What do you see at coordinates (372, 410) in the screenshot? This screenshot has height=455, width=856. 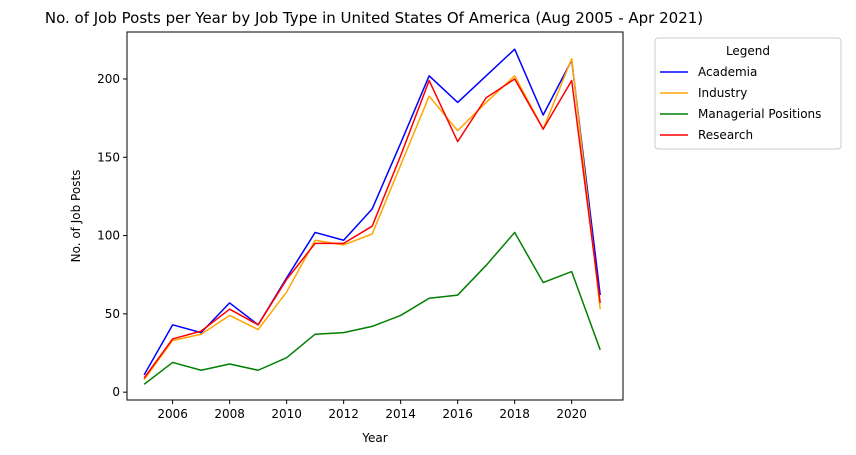 I see `x-axis: 2006 2008 2010 2012 2014 2016 2018 2020` at bounding box center [372, 410].